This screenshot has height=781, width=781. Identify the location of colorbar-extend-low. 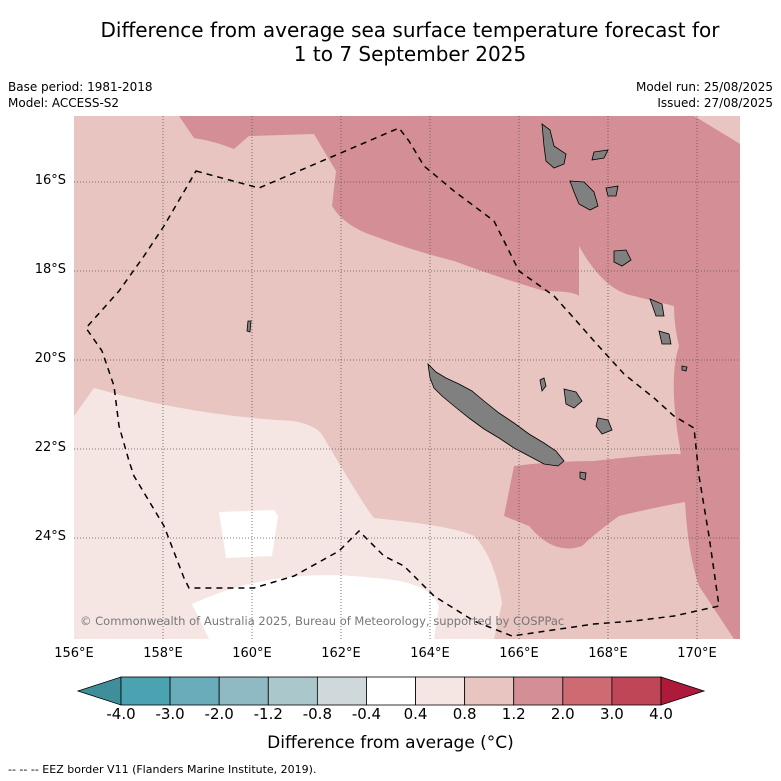
(99, 691).